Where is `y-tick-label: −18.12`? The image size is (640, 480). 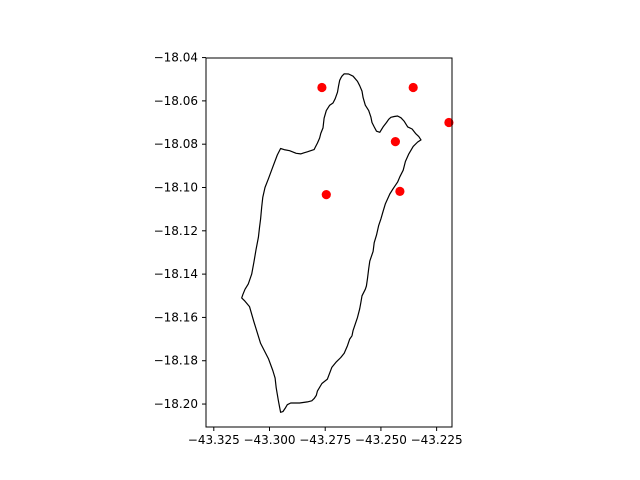
y-tick-label: −18.12 is located at coordinates (176, 231).